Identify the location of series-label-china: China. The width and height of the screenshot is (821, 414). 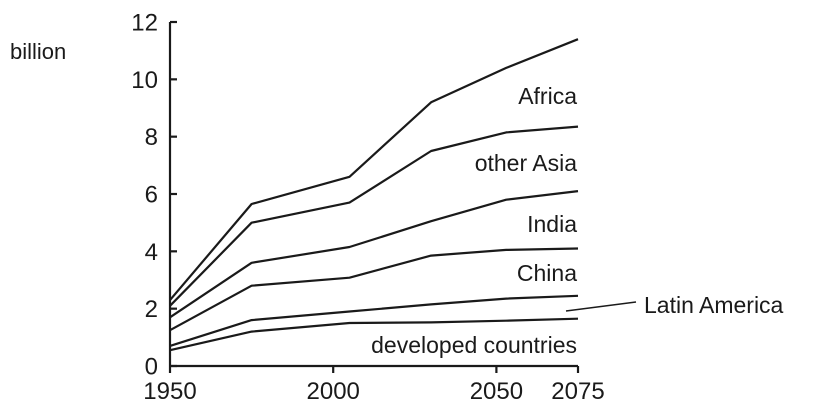
(547, 273).